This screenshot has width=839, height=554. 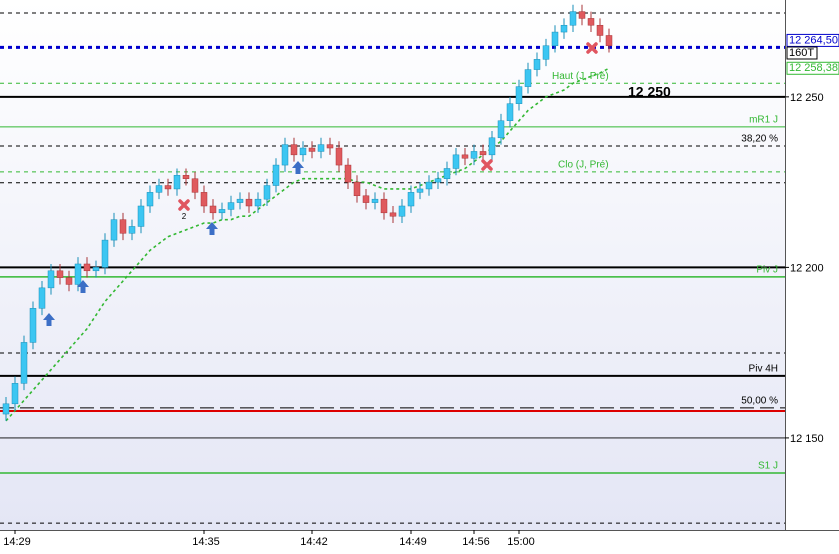 I want to click on ma-box, so click(x=812, y=68).